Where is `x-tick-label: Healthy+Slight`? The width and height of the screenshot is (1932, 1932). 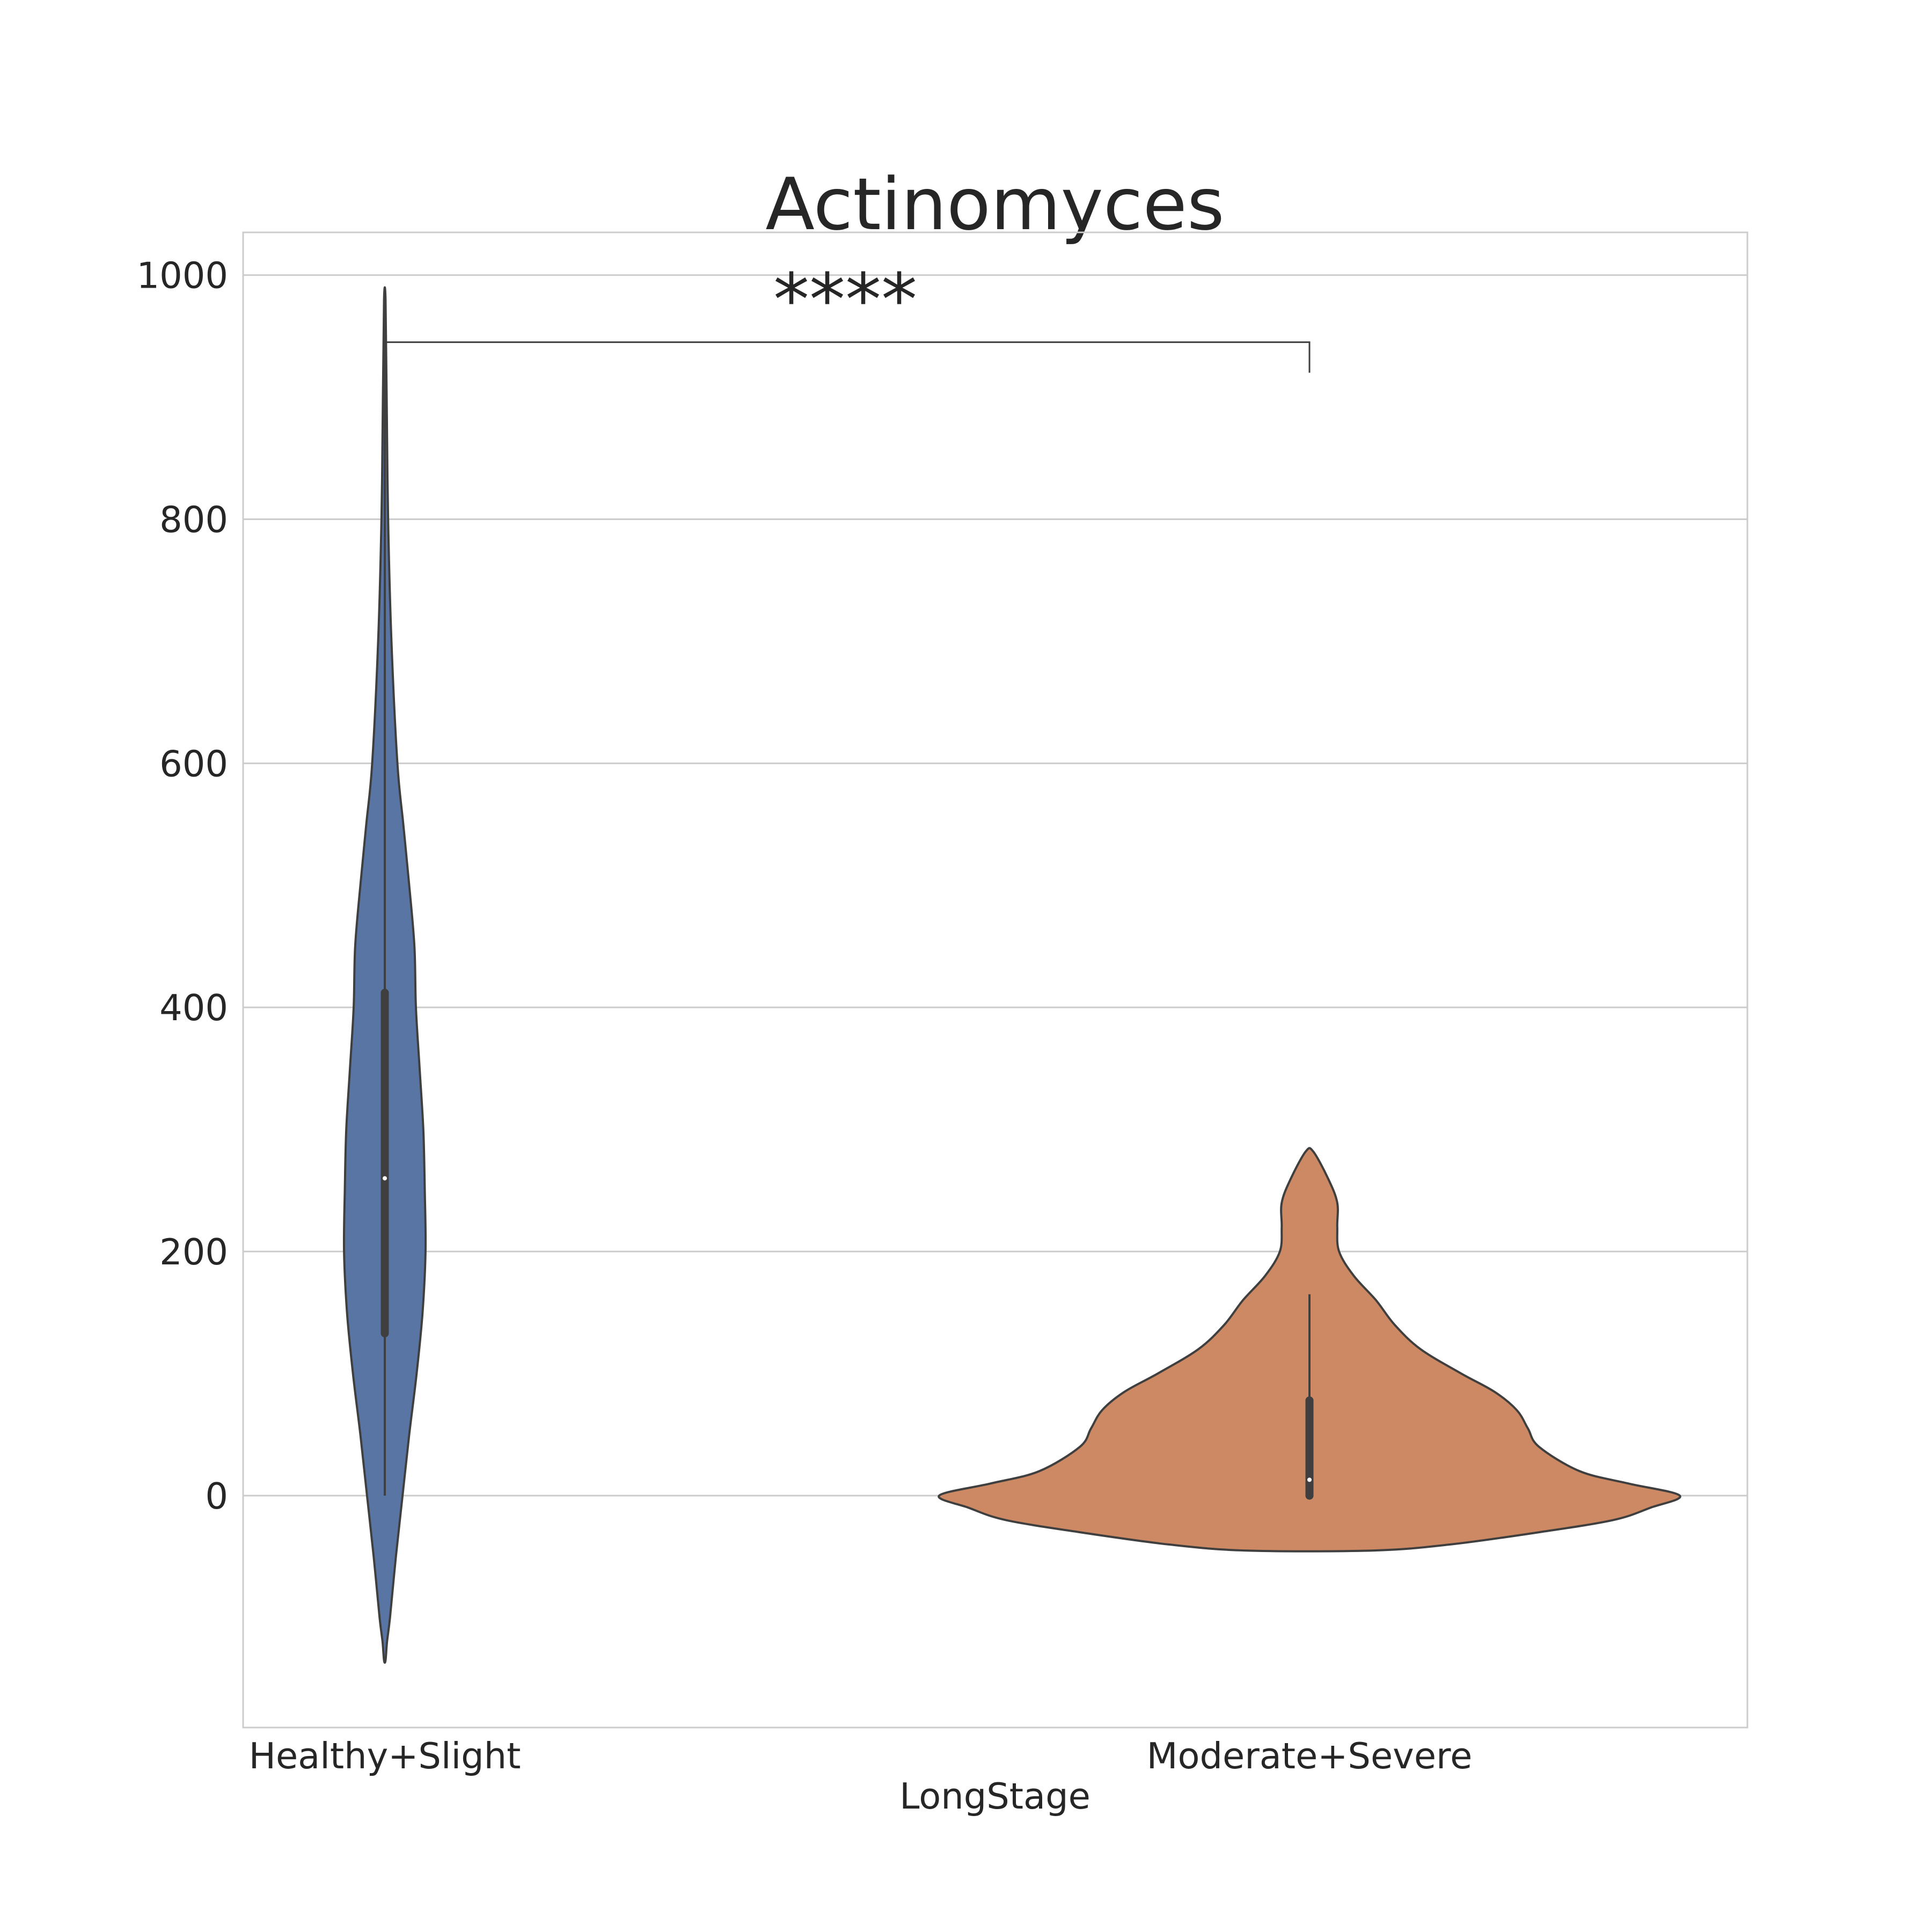
x-tick-label: Healthy+Slight is located at coordinates (385, 1756).